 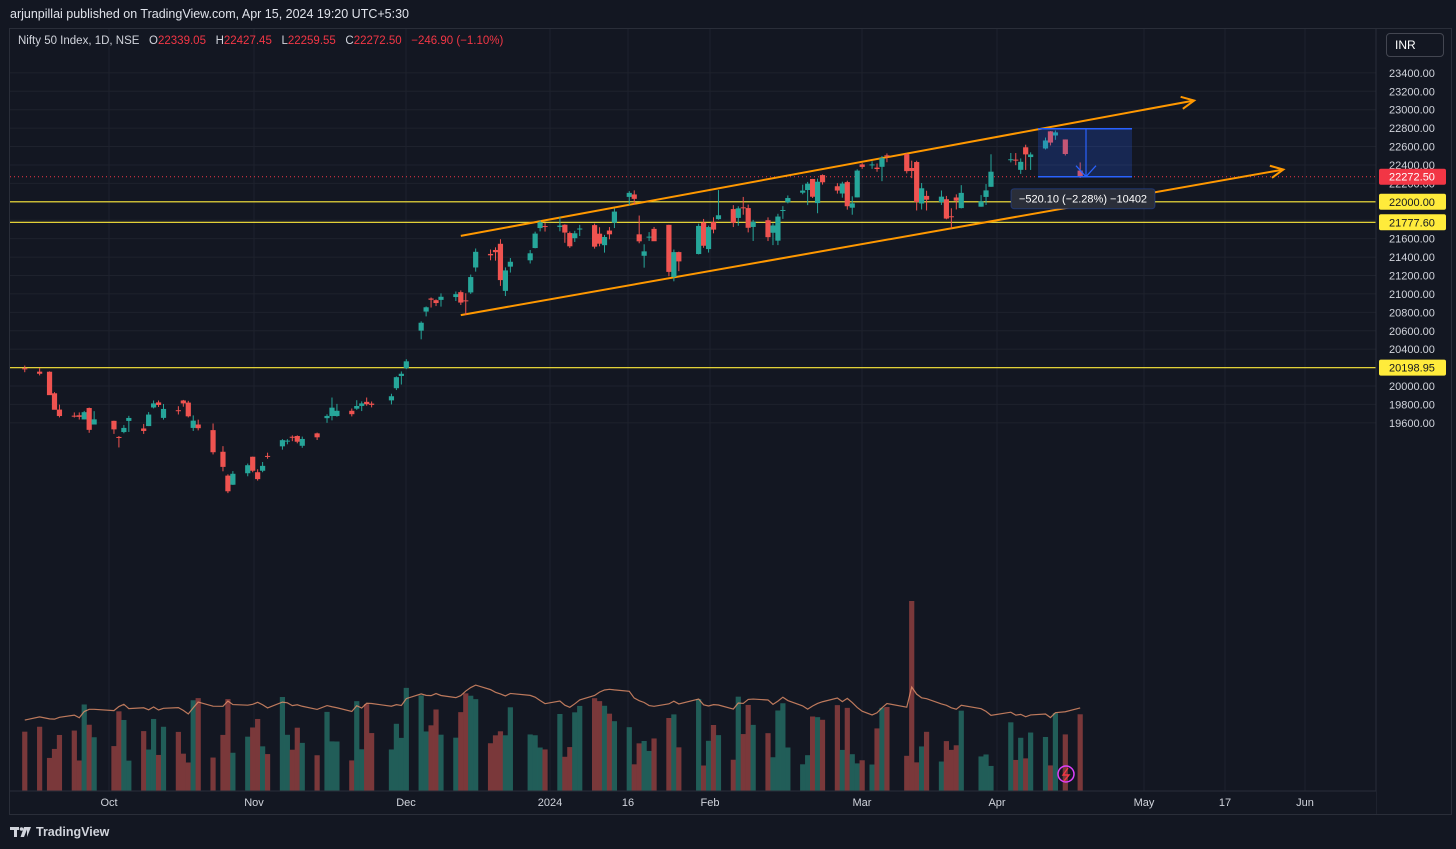 What do you see at coordinates (254, 803) in the screenshot?
I see `x-axis-tick-label: Nov` at bounding box center [254, 803].